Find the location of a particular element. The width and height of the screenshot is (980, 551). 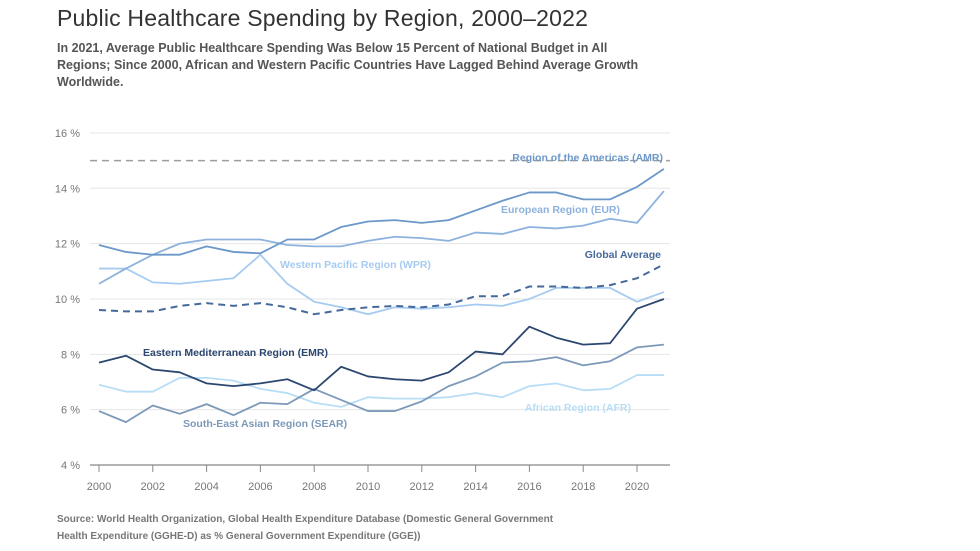

y-tick-label: 14 % is located at coordinates (67, 189).